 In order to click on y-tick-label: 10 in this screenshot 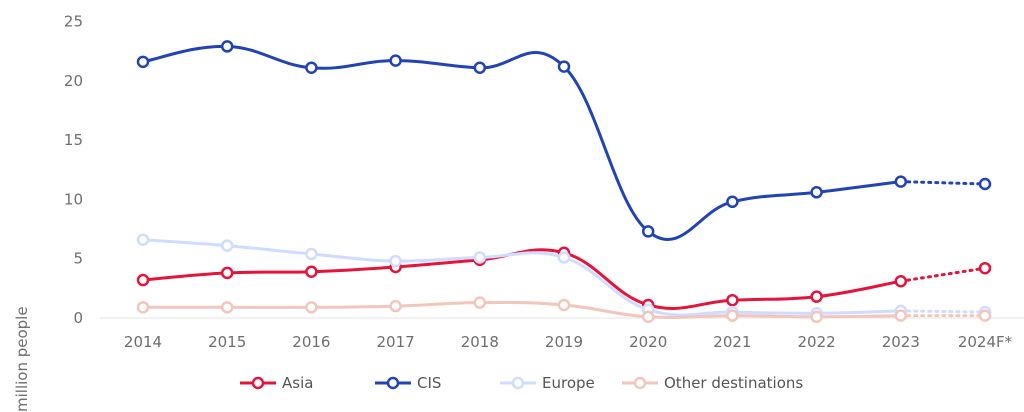, I will do `click(73, 199)`.